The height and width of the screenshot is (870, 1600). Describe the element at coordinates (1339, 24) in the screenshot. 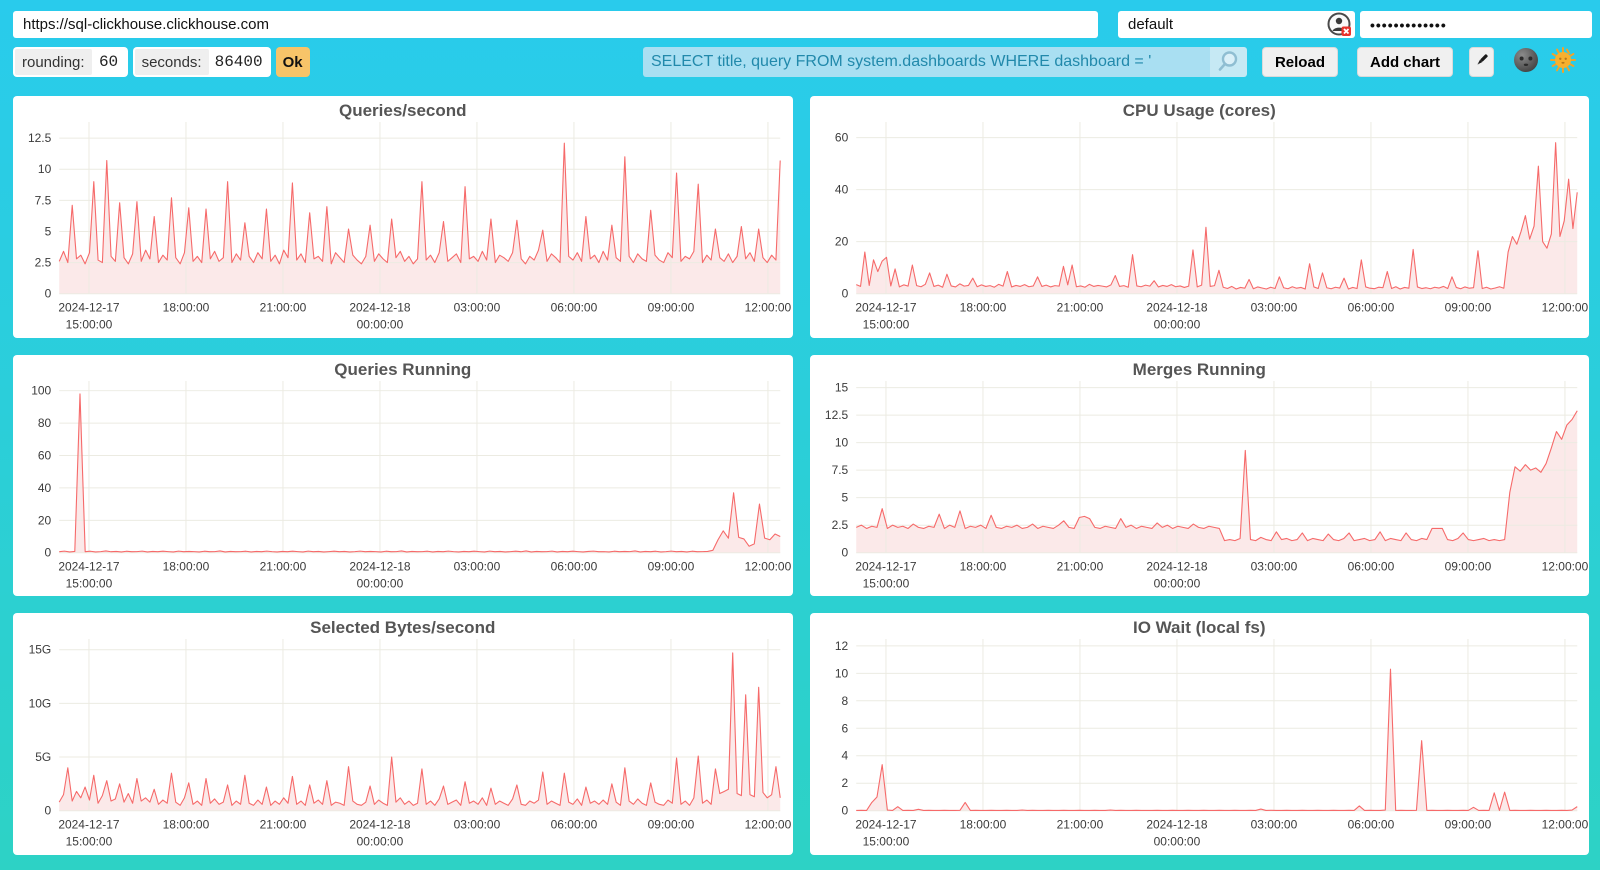

I see `user-circle-x-icon` at that location.